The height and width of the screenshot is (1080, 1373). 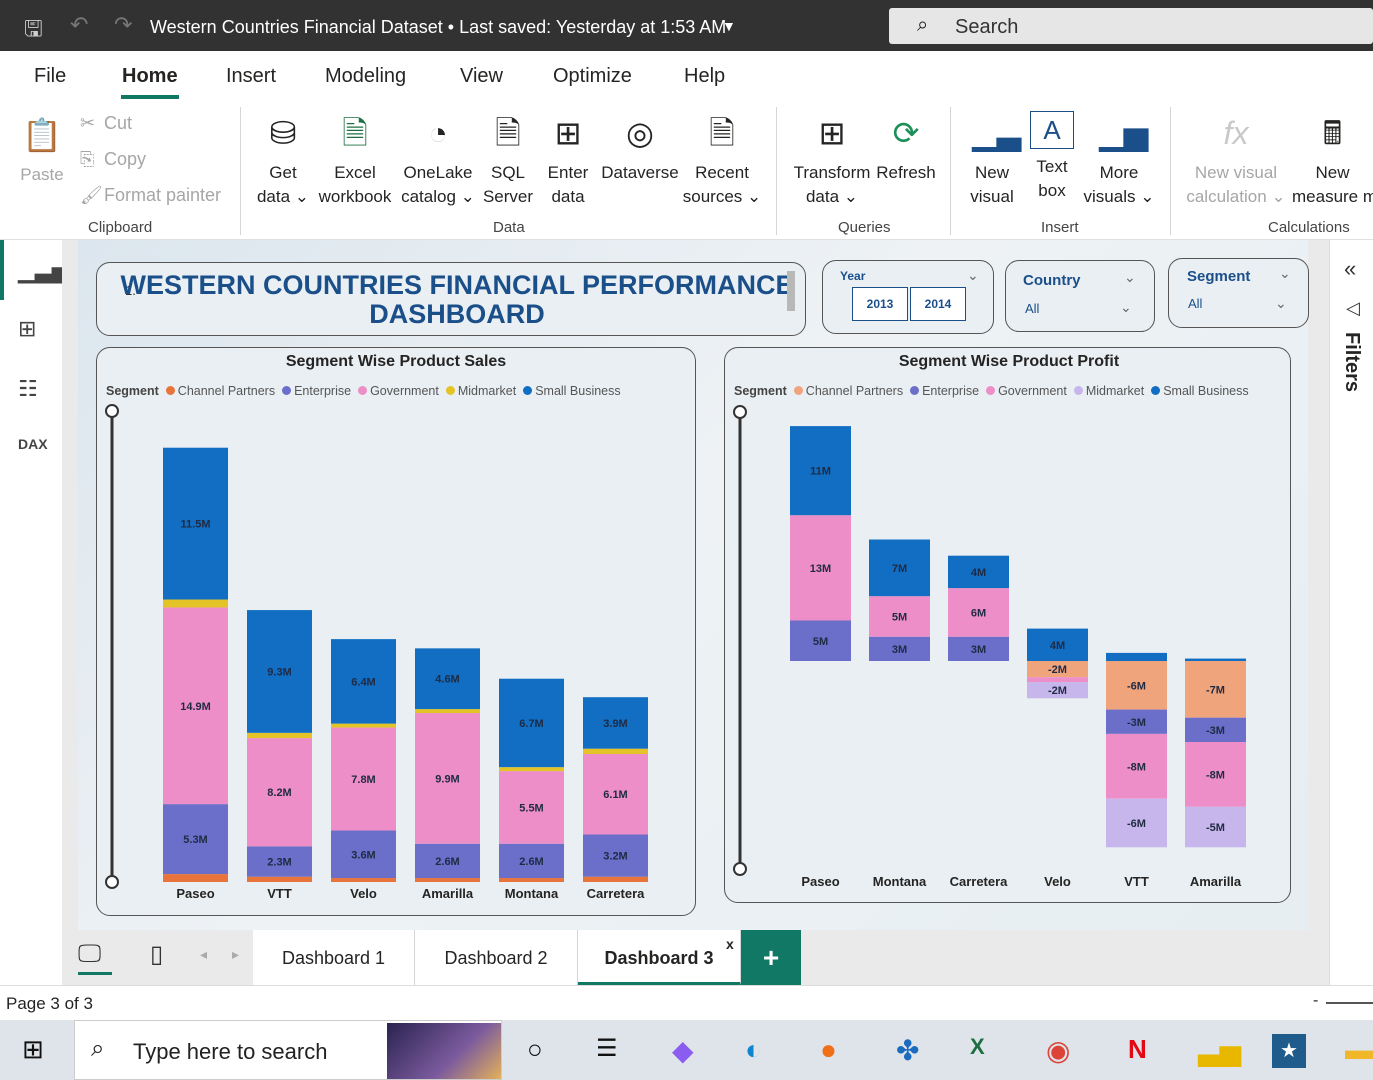 I want to click on menu-home: Home, so click(x=150, y=76).